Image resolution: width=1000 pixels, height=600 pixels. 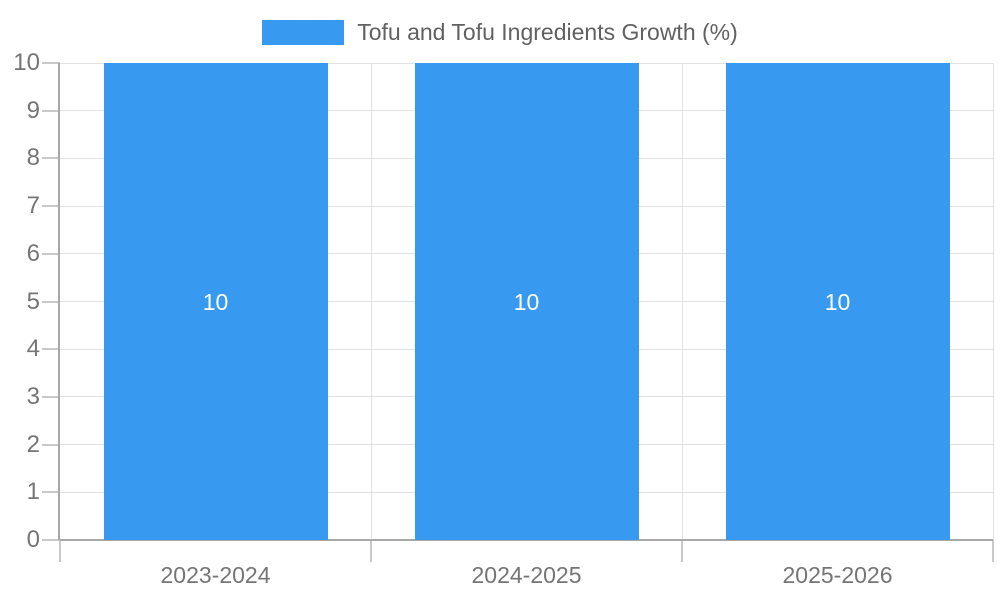 I want to click on y-axis-tick-label: 2, so click(x=33, y=444).